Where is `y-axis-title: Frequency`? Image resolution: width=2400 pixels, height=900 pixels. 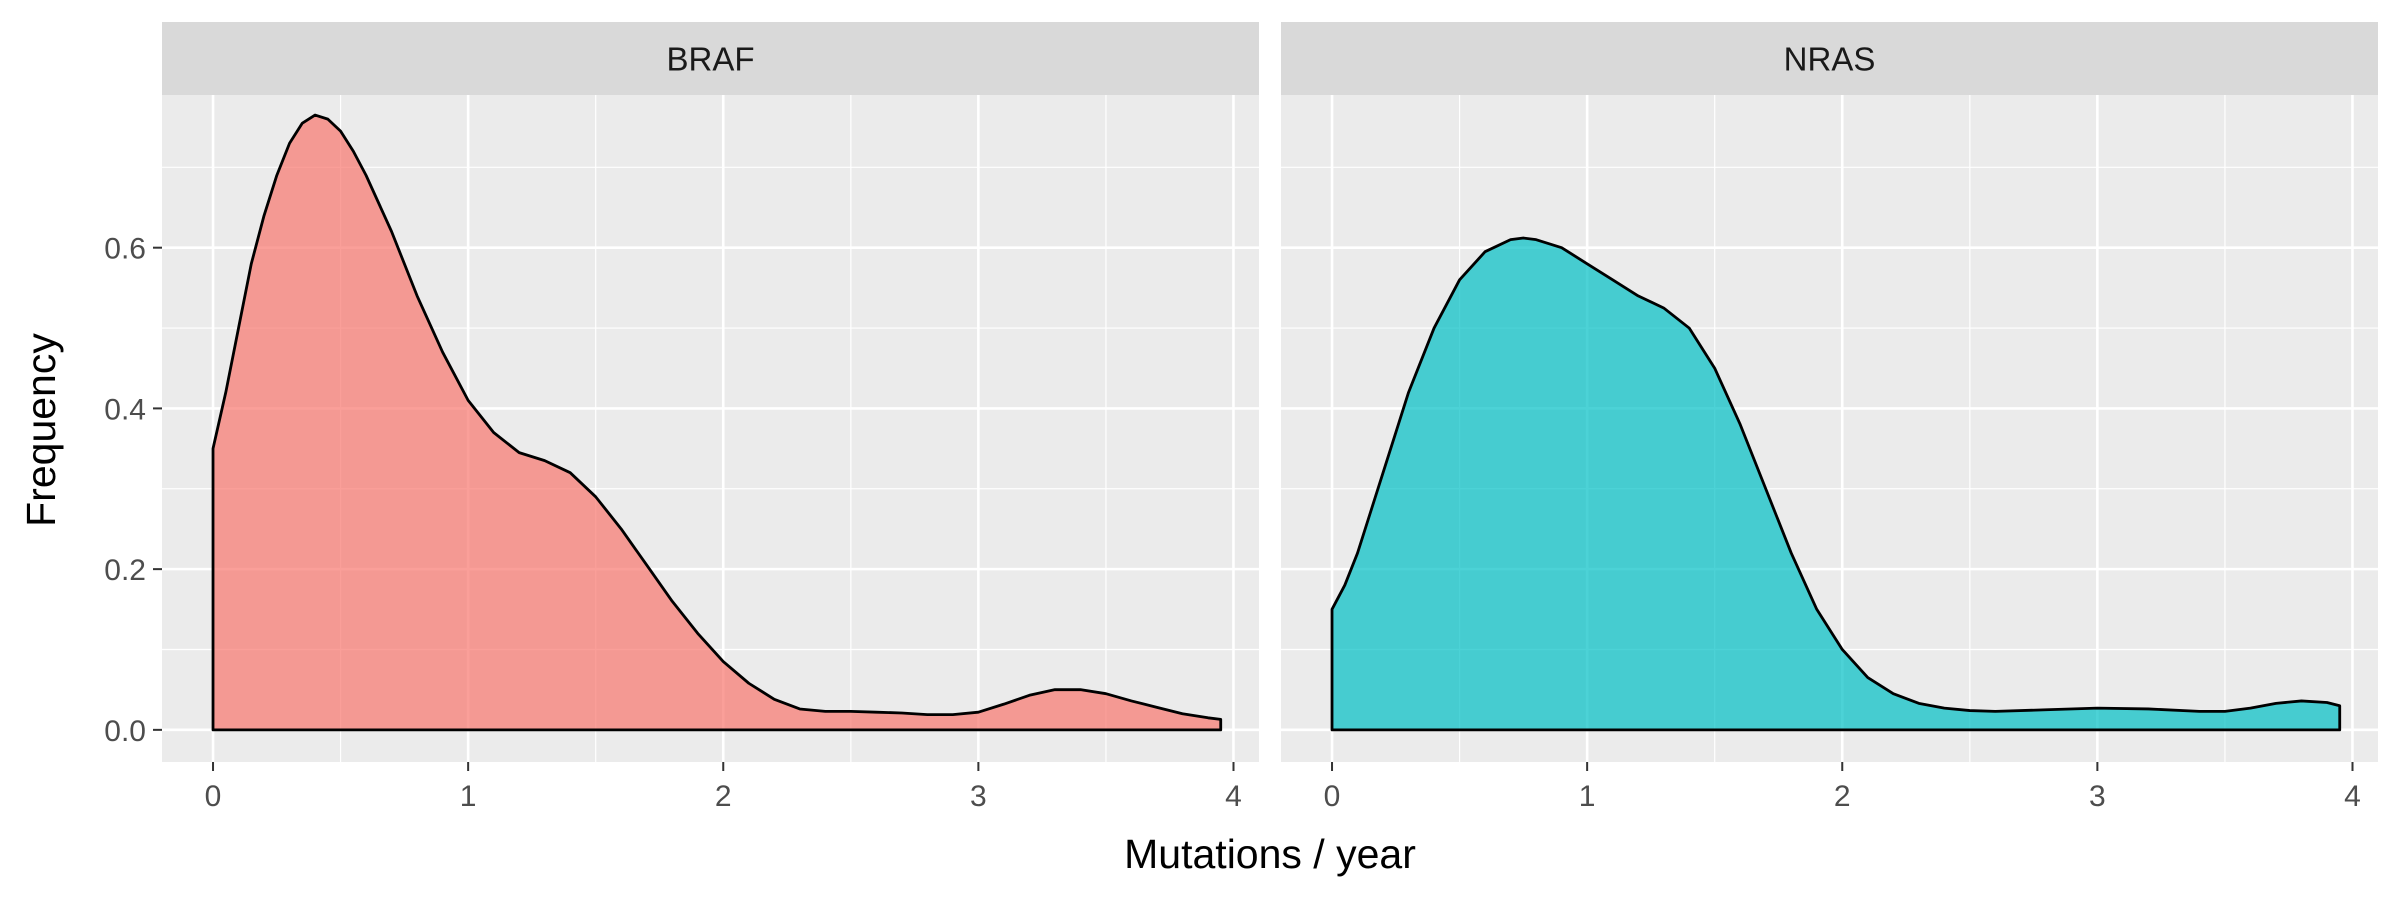 y-axis-title: Frequency is located at coordinates (41, 430).